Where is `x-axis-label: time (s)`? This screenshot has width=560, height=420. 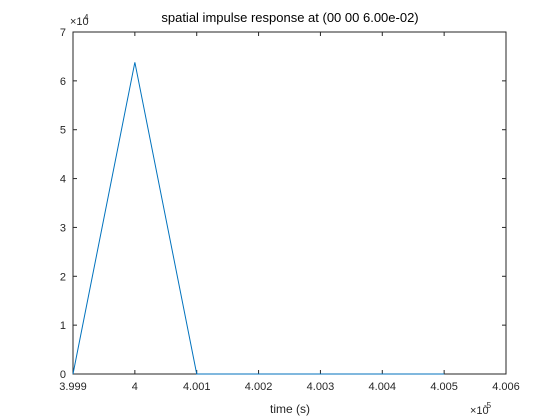
x-axis-label: time (s) is located at coordinates (290, 409).